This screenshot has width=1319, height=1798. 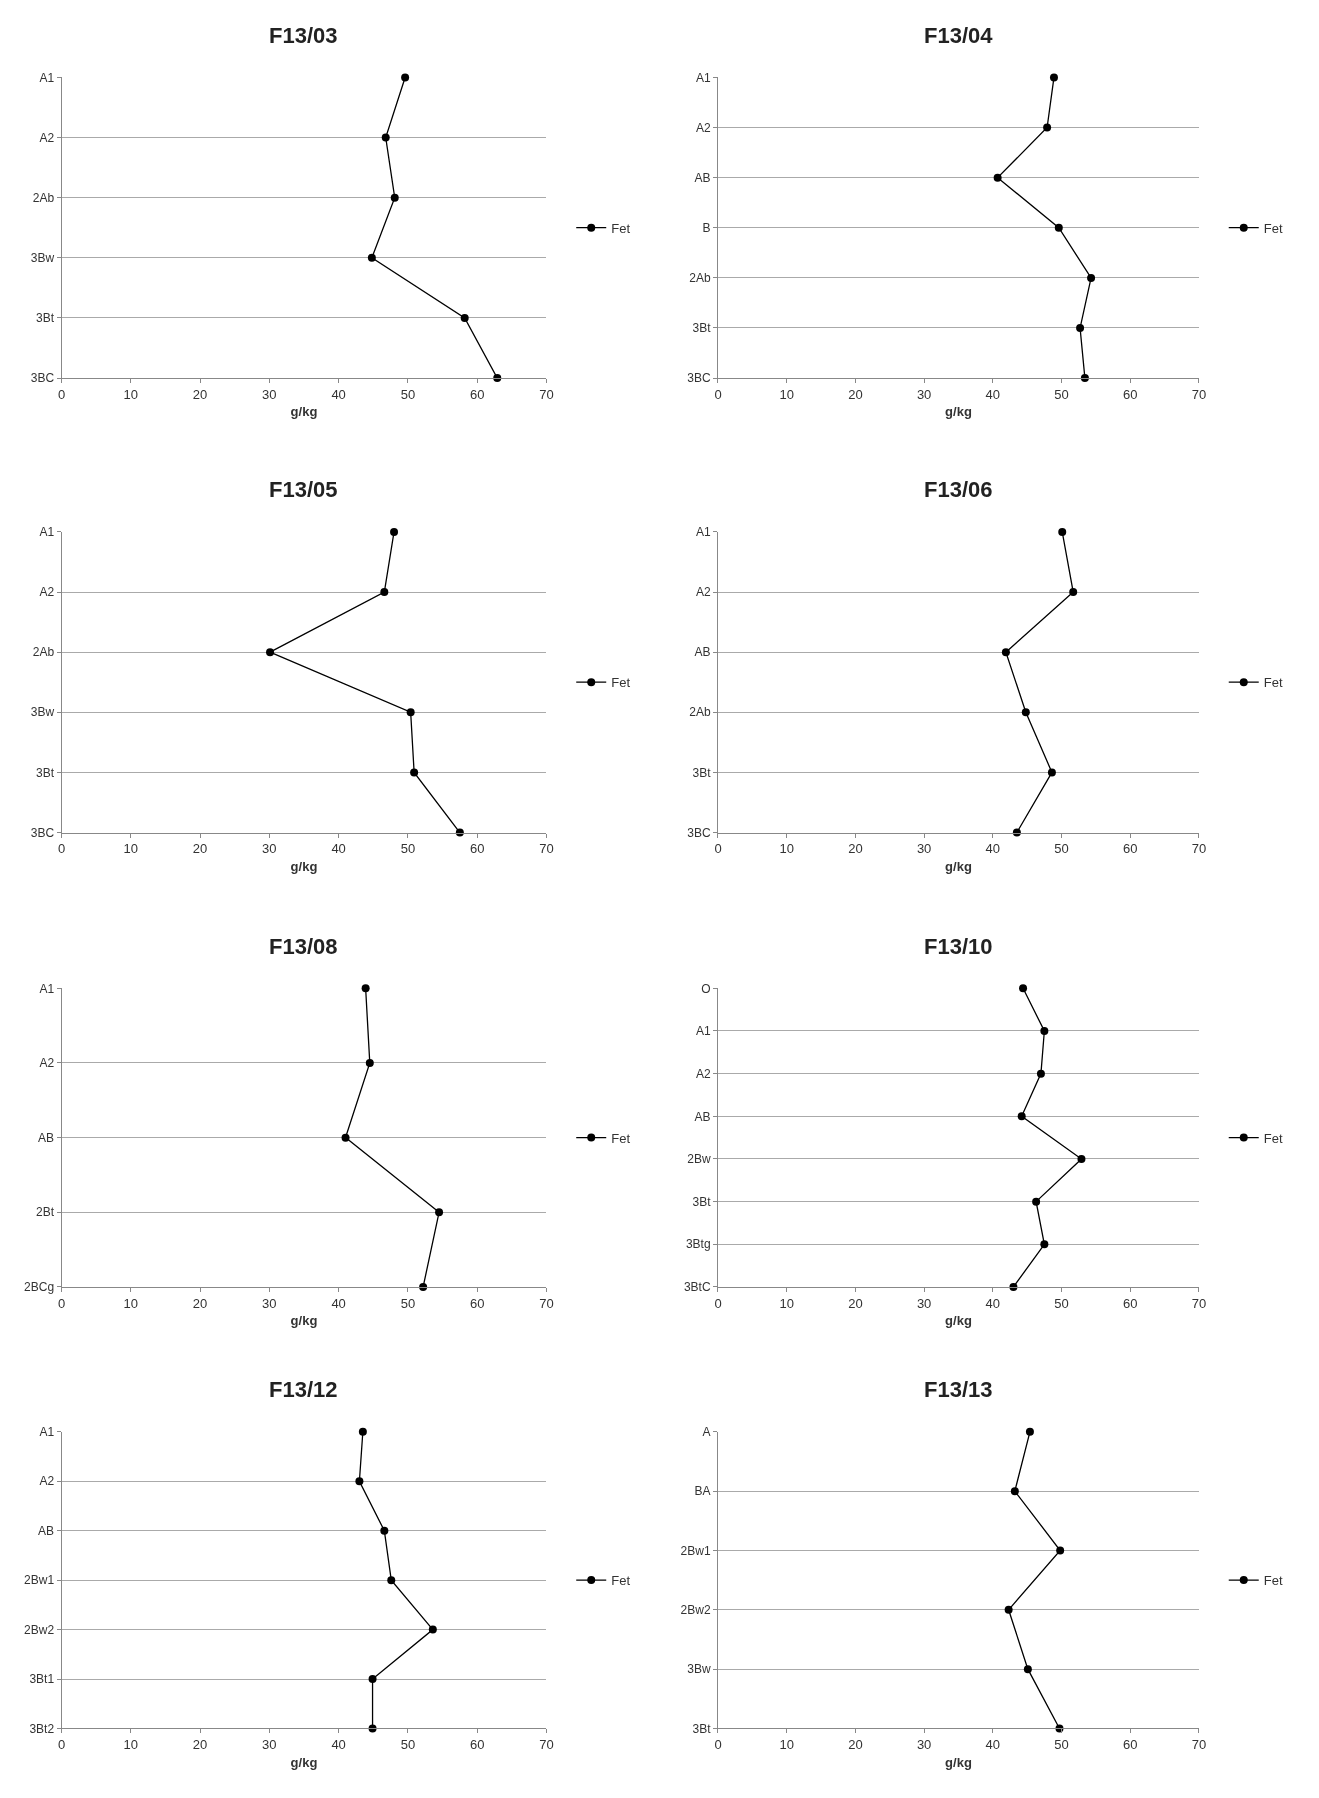 I want to click on y-tick-label: 2Bw1, so click(x=39, y=1580).